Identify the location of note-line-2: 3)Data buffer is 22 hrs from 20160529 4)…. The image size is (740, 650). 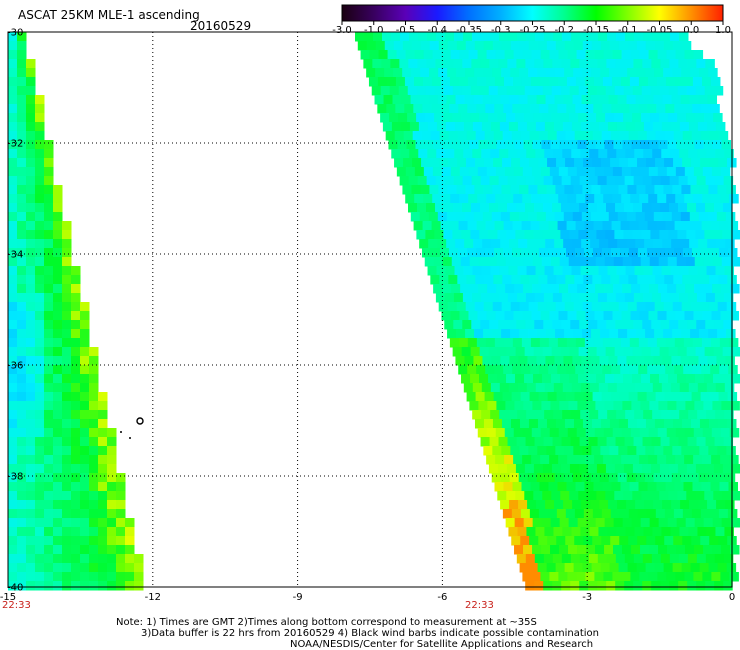
(370, 633).